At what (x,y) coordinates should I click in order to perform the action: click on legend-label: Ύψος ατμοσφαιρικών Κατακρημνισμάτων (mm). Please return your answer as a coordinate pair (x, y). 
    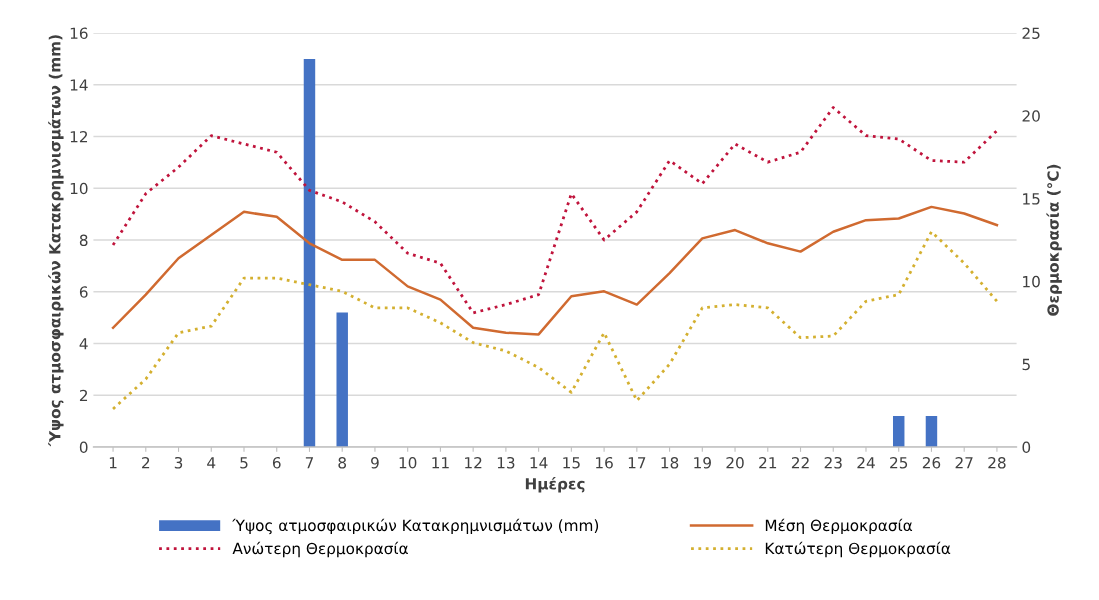
    Looking at the image, I should click on (415, 526).